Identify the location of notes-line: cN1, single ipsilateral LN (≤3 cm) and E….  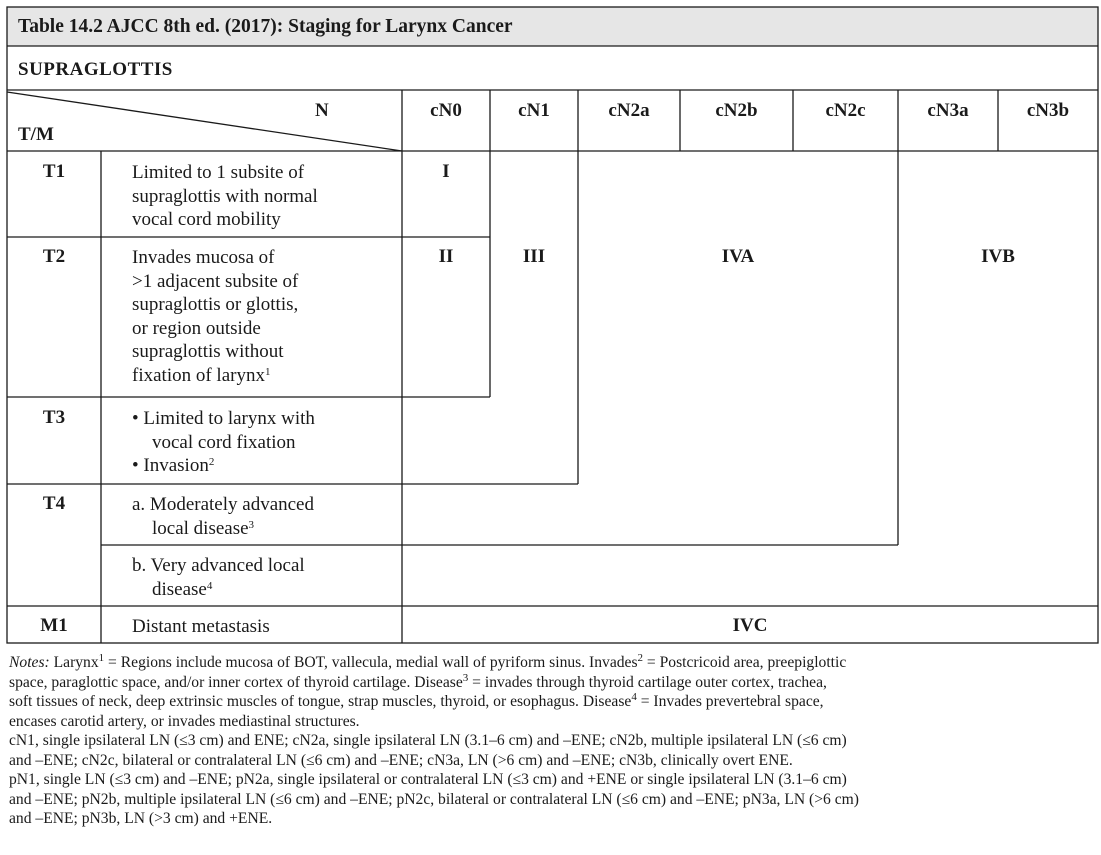
(428, 740).